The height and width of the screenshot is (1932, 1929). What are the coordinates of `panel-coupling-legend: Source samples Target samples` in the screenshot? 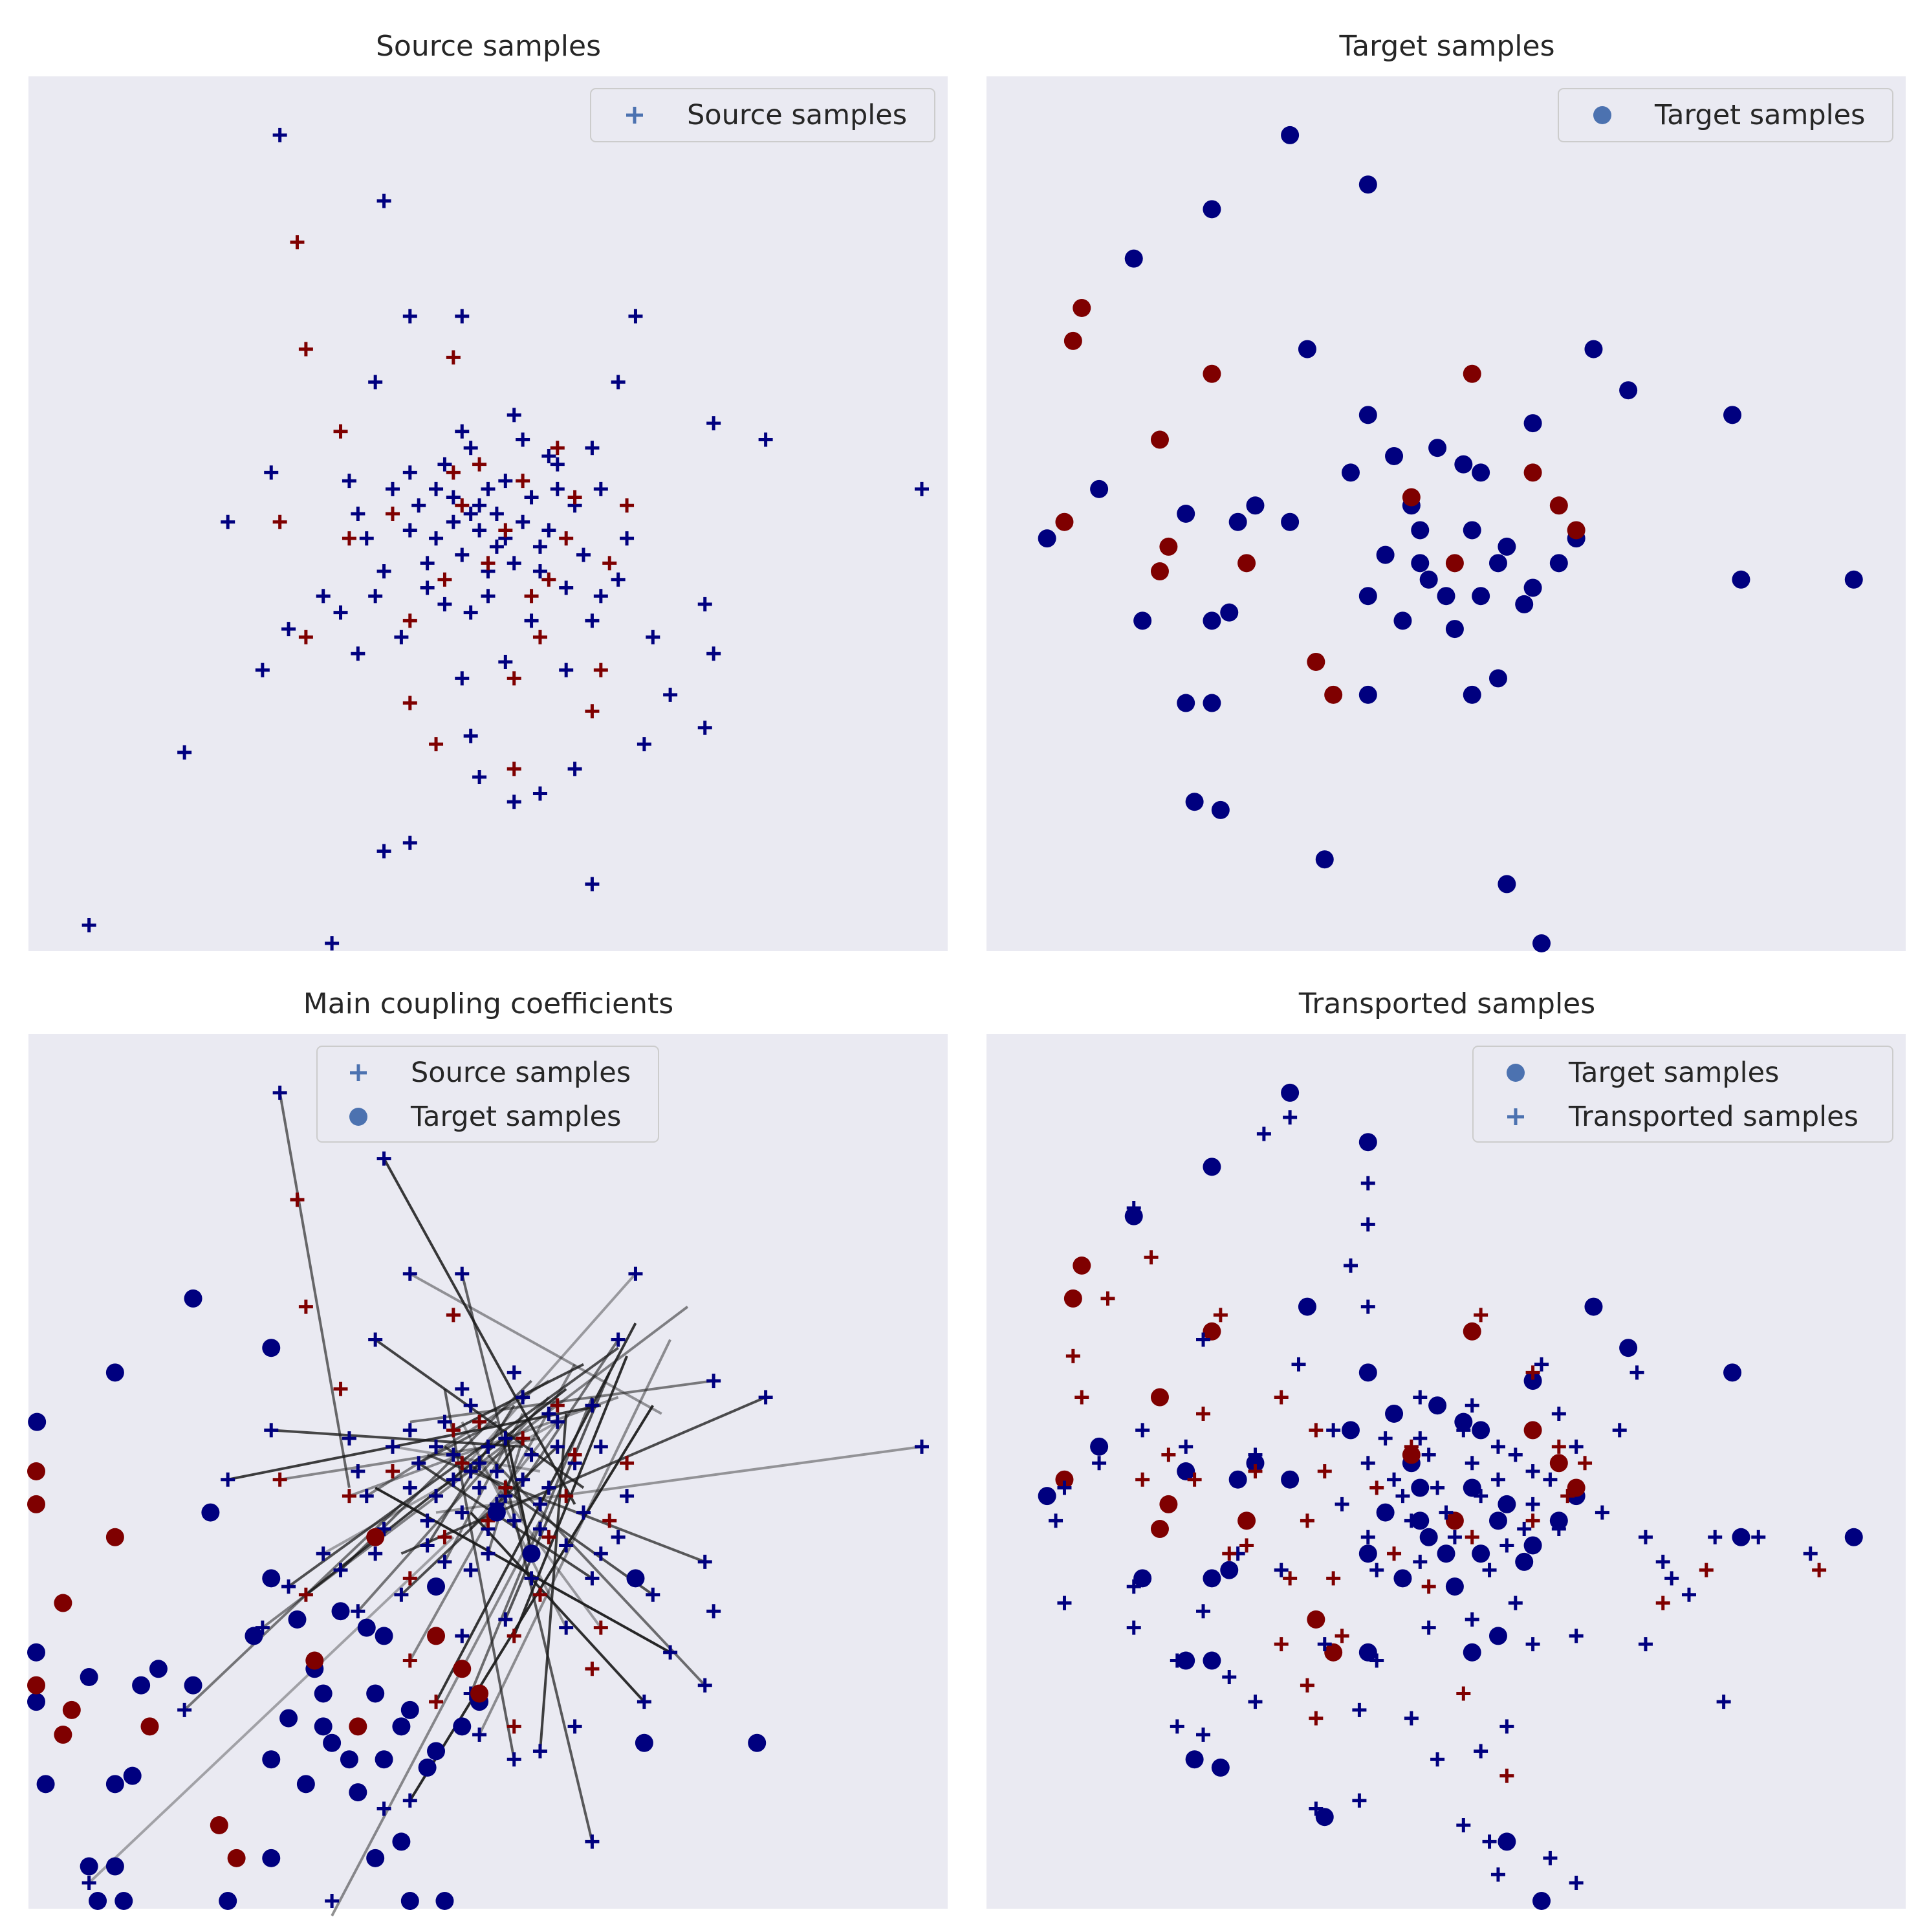 It's located at (487, 1094).